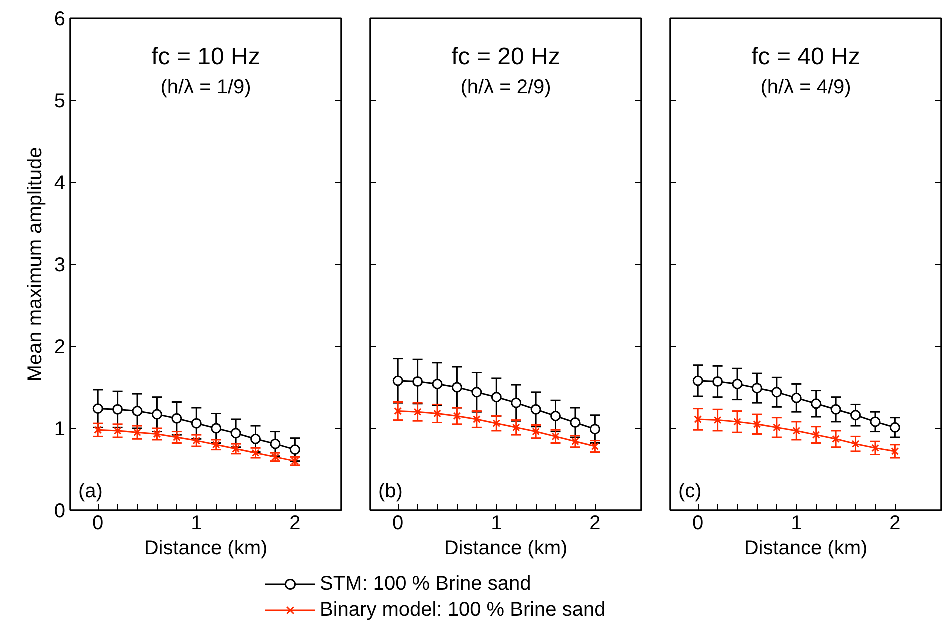 This screenshot has width=945, height=628. I want to click on y-tick-label: 6, so click(60, 19).